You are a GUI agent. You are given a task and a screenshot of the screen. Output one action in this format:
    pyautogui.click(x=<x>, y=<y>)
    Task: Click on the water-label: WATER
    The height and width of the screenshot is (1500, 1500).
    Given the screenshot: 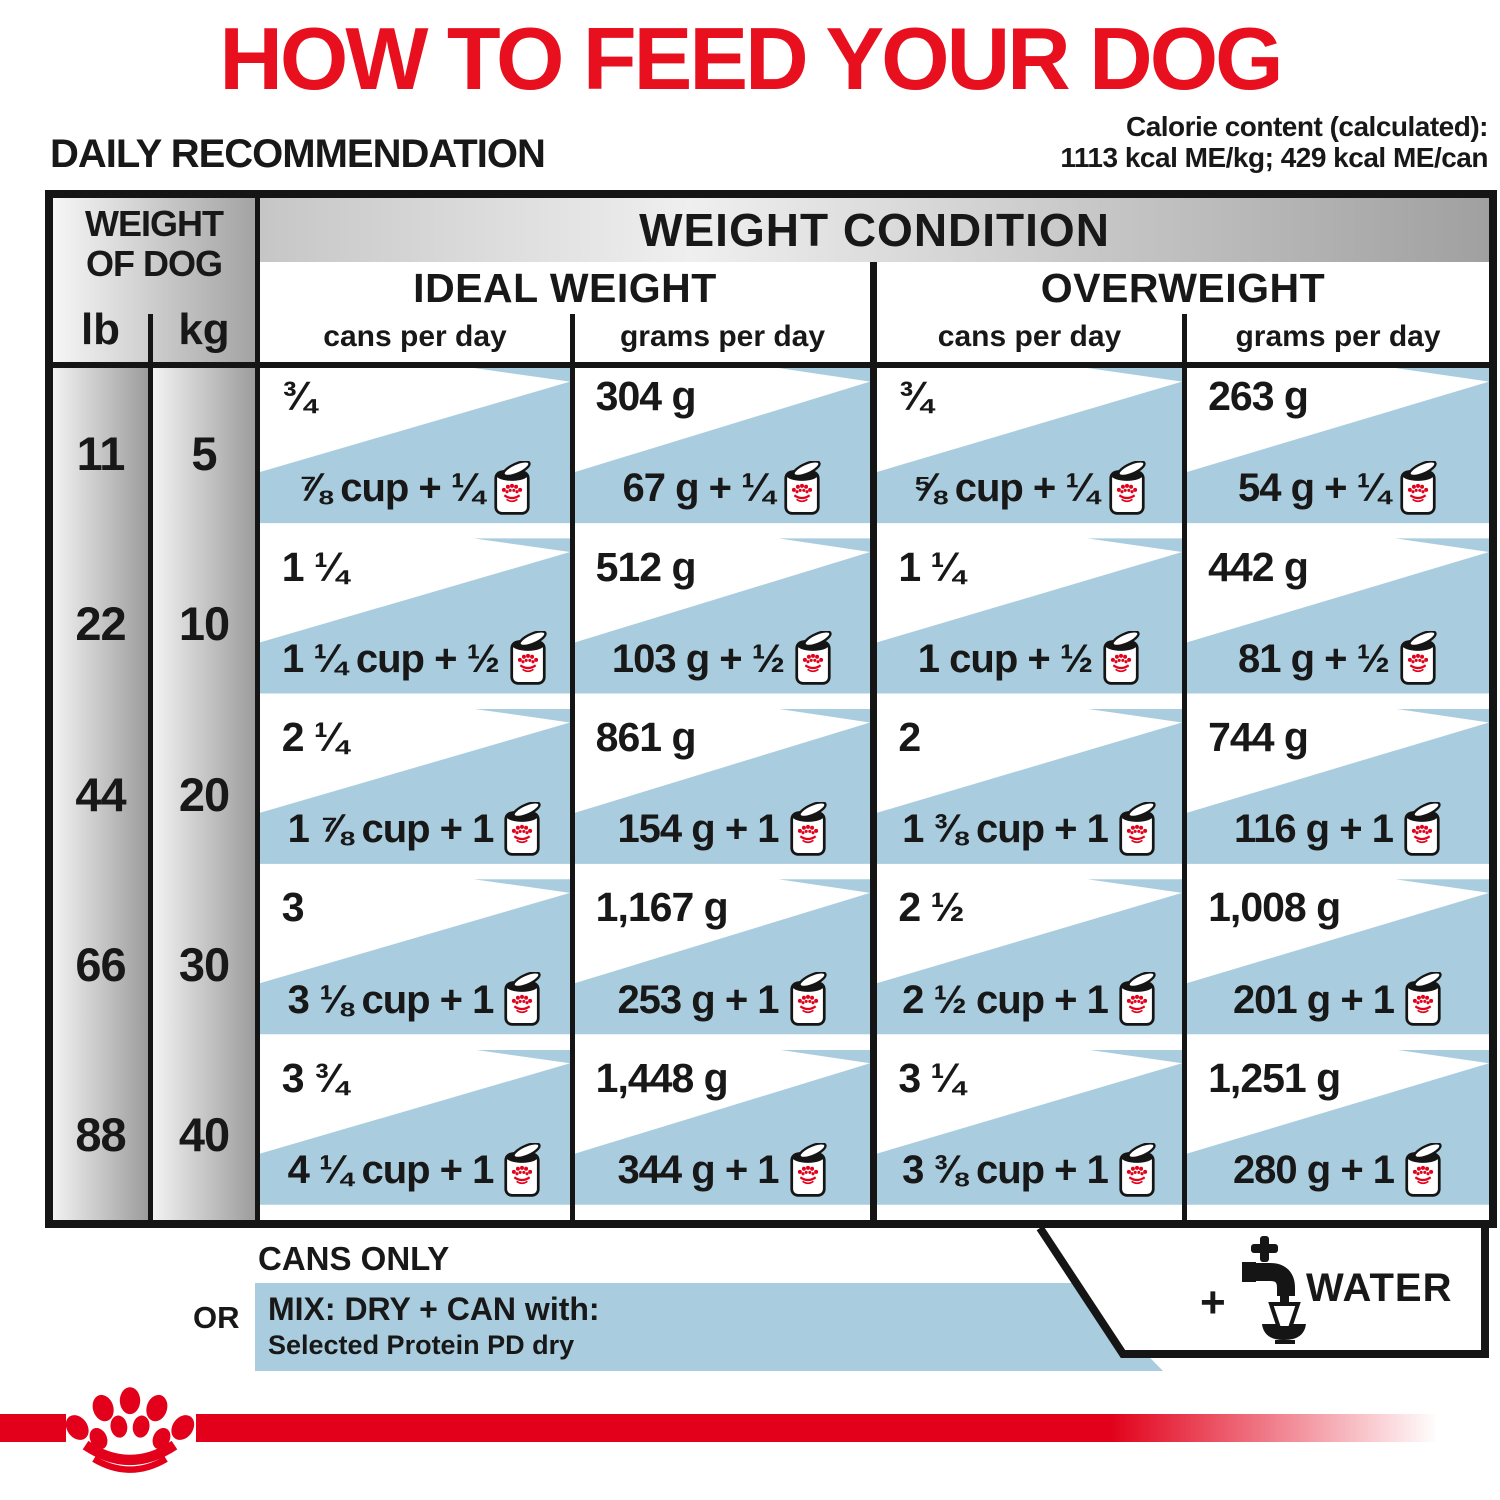 What is the action you would take?
    pyautogui.click(x=1379, y=1288)
    